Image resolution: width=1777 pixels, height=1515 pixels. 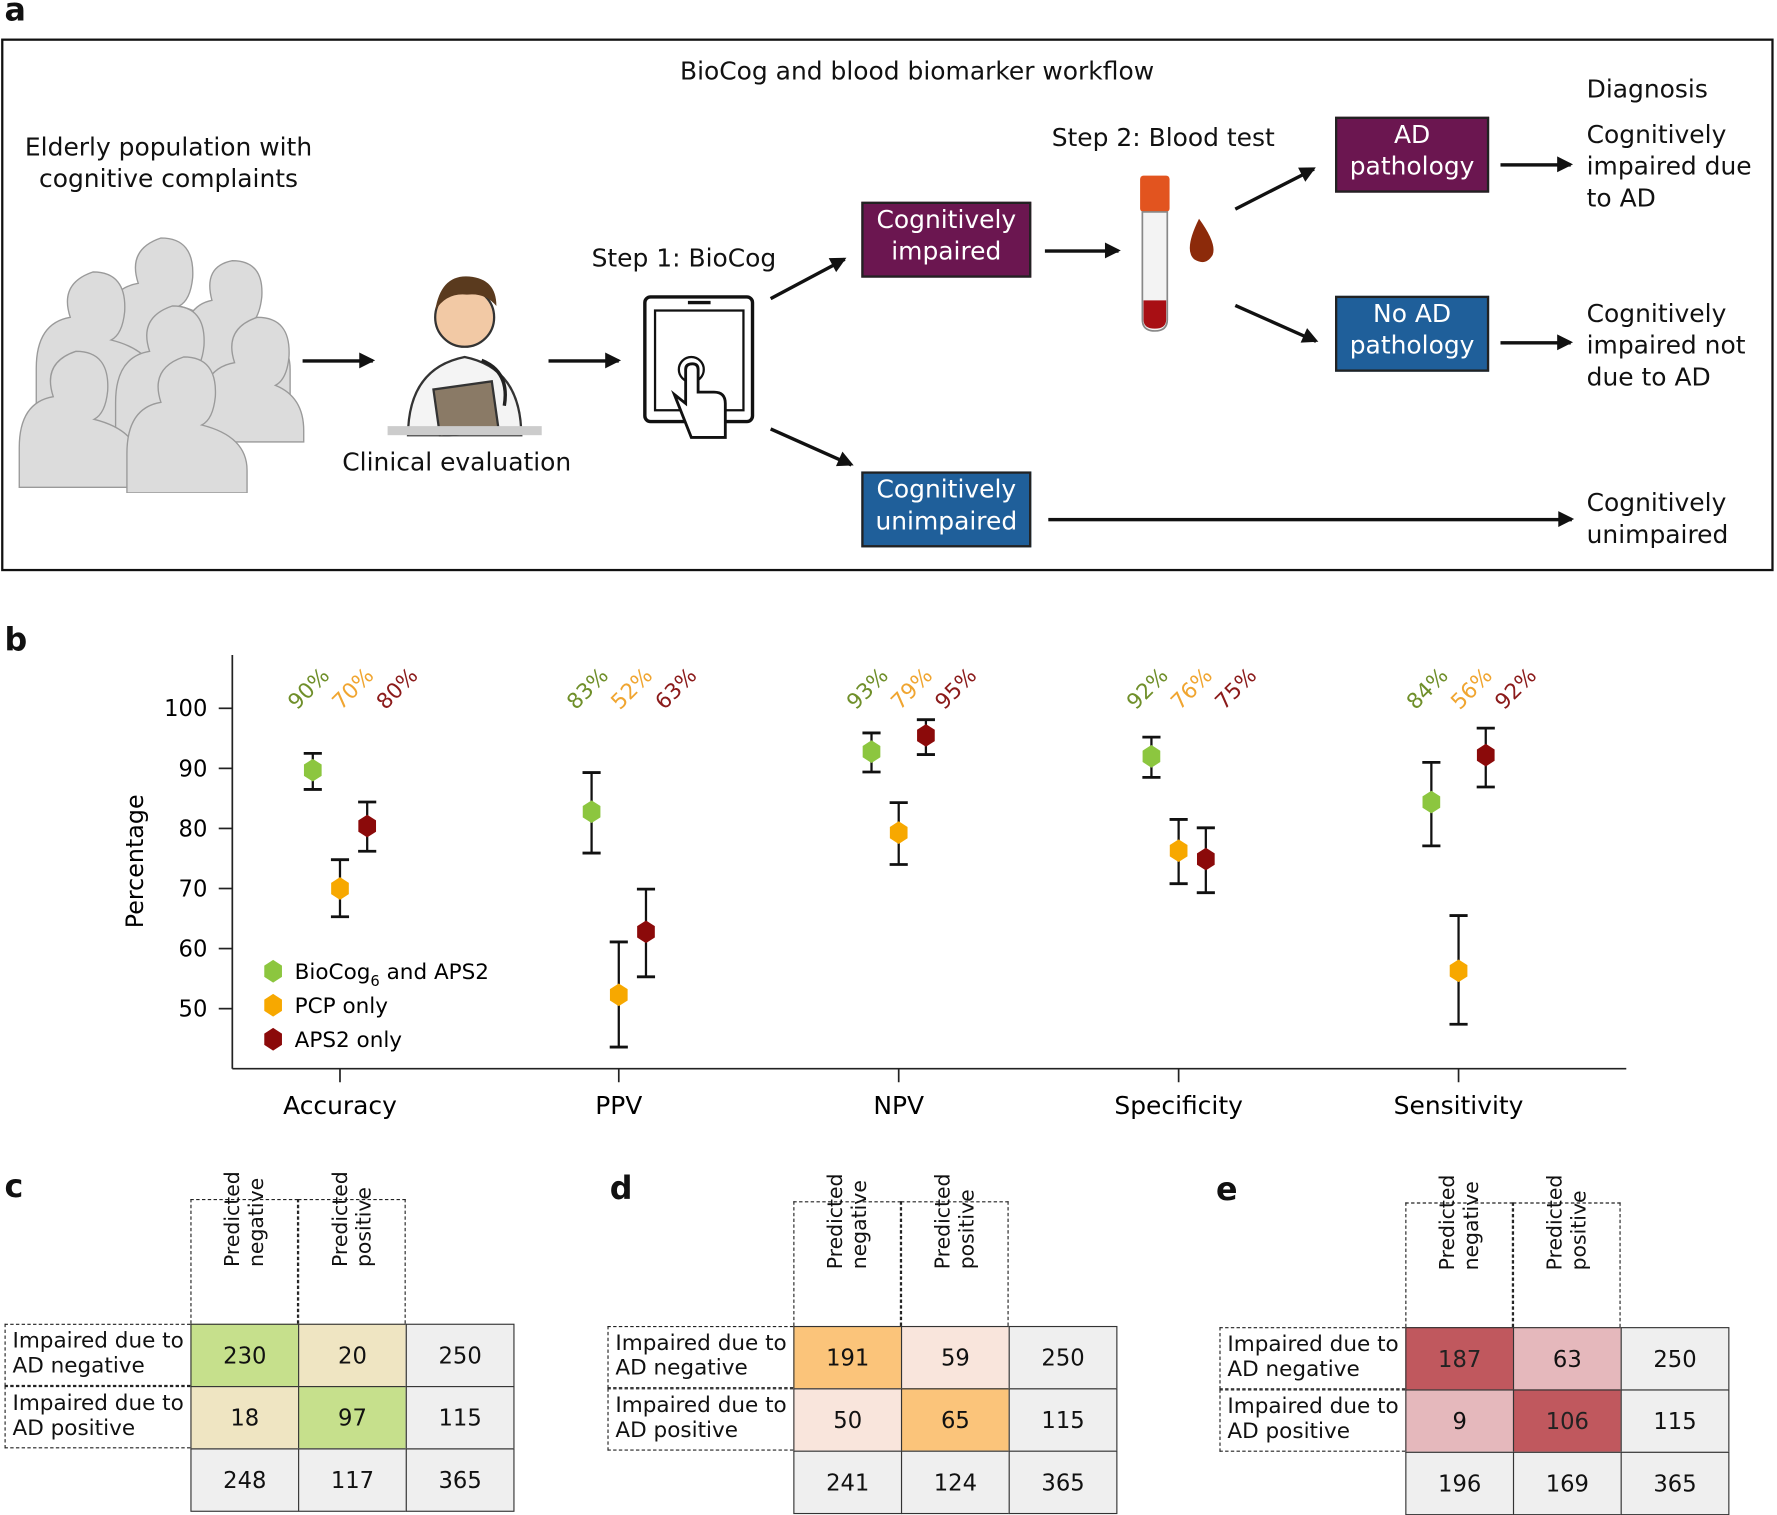 I want to click on matrix-cell: 187, so click(x=1460, y=1359).